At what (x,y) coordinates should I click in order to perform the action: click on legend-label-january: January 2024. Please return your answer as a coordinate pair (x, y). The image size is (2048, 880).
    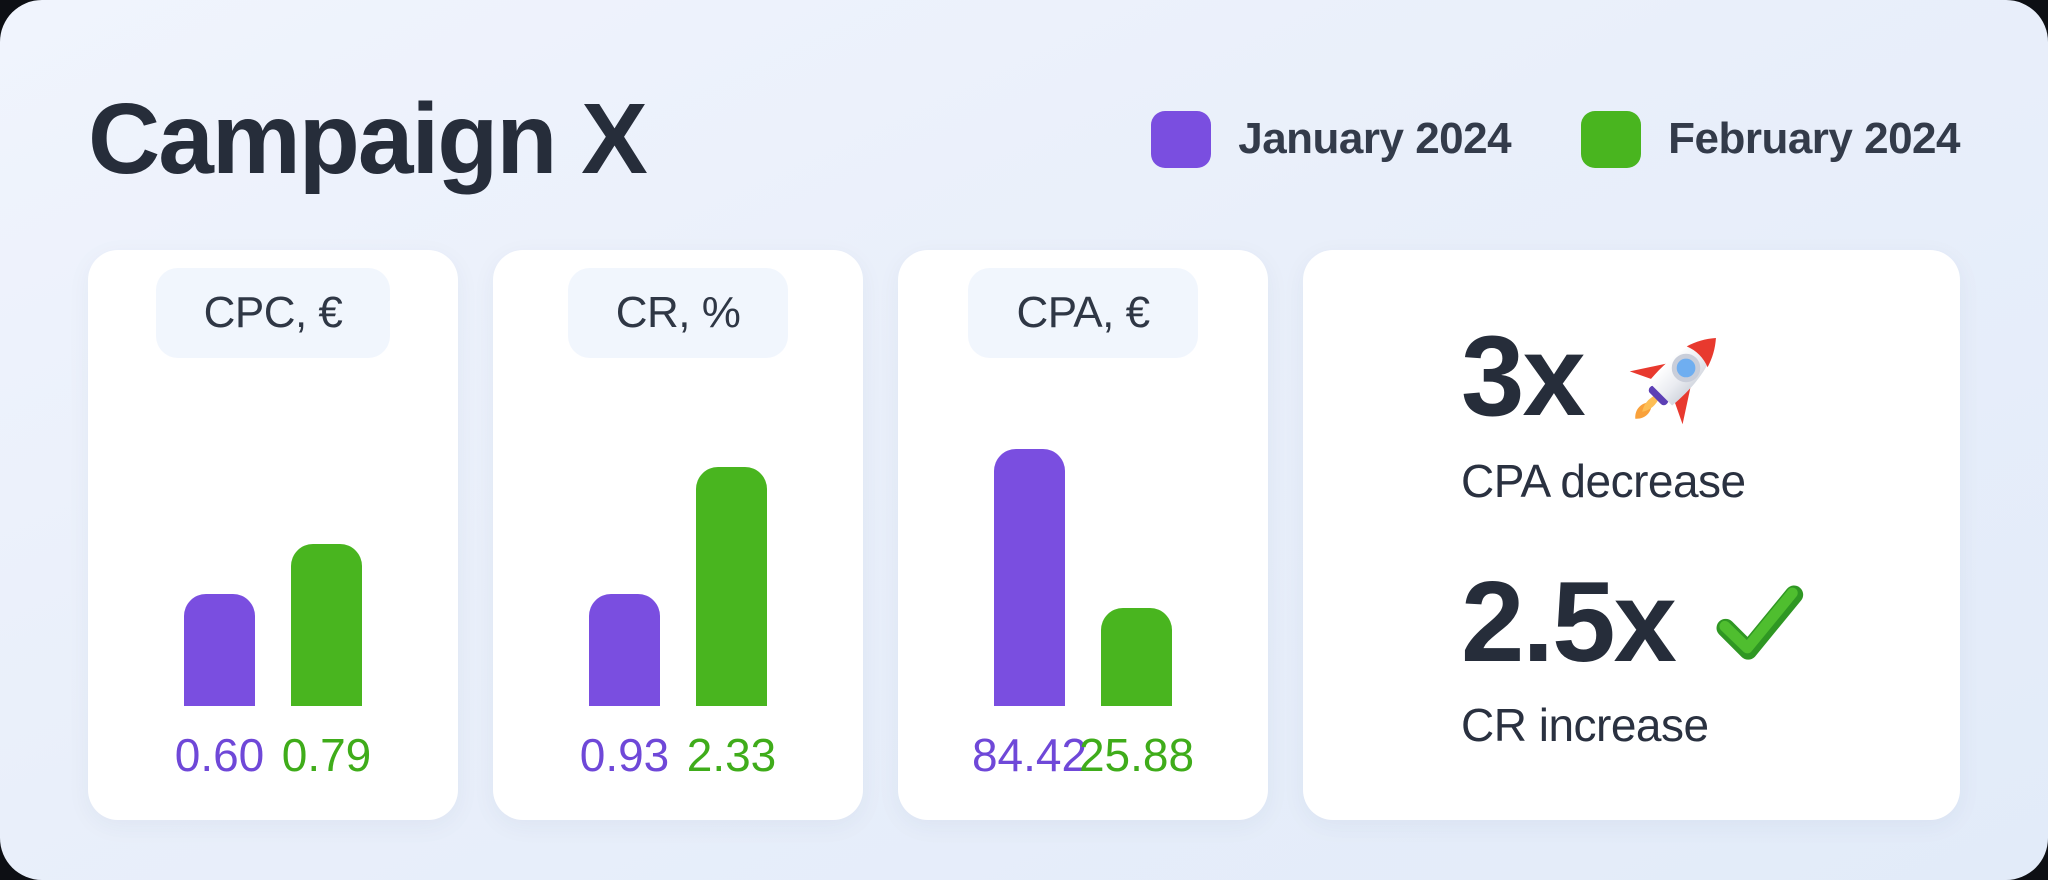
    Looking at the image, I should click on (1375, 138).